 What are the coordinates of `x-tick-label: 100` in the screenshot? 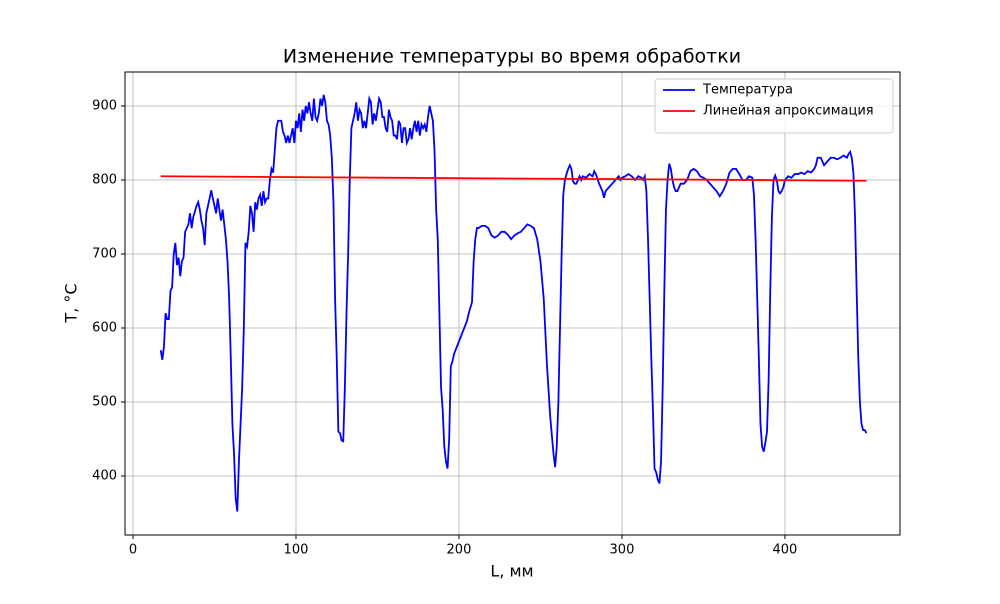 It's located at (296, 550).